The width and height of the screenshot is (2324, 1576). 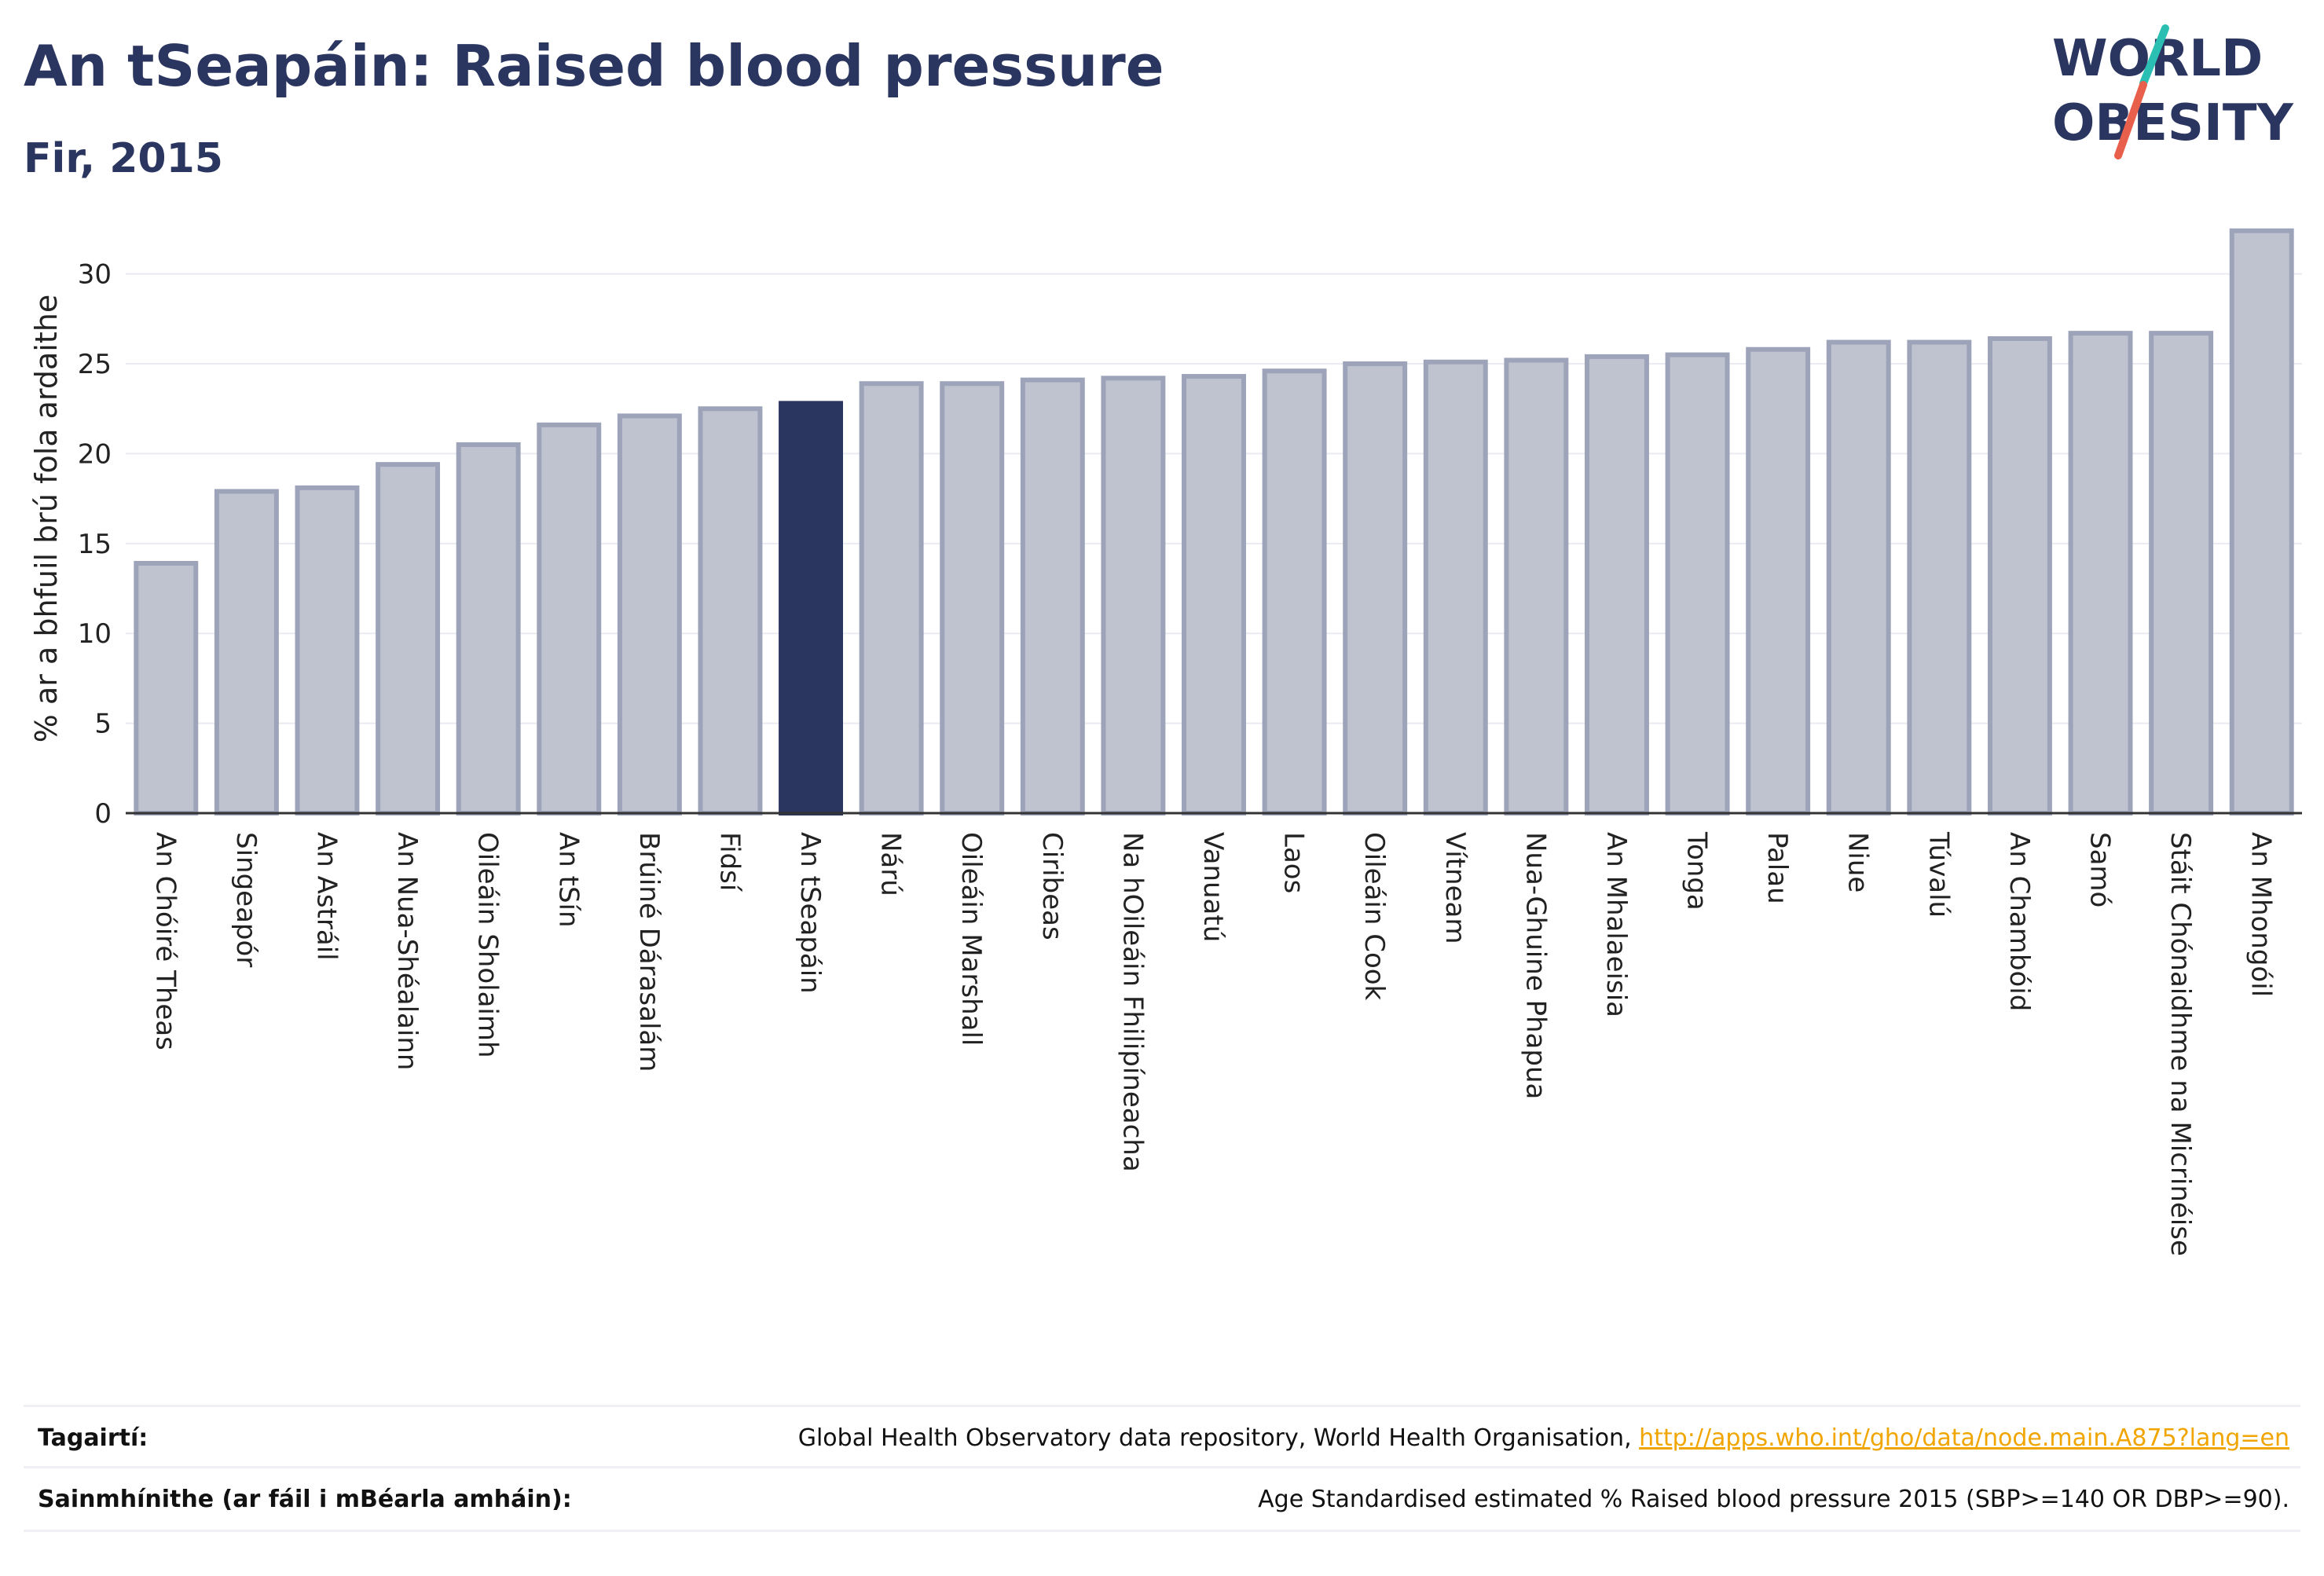 I want to click on y-tick-label: 30, so click(x=95, y=275).